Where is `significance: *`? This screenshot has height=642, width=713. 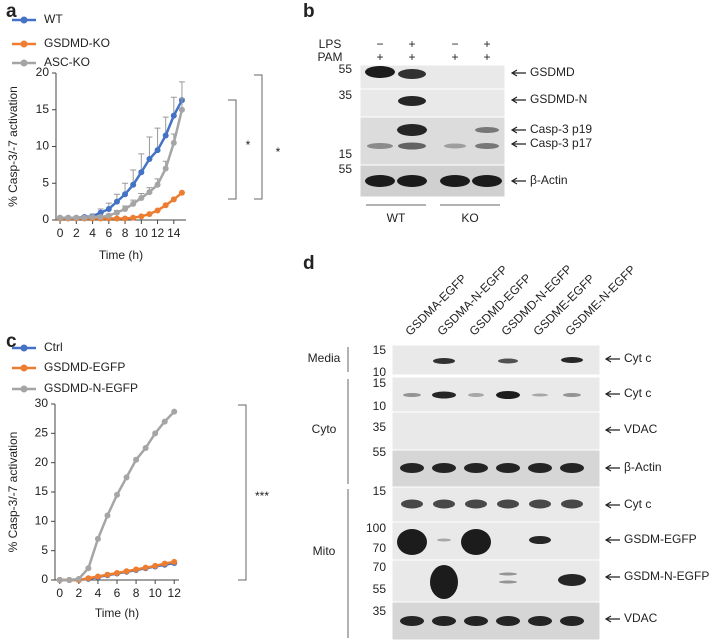 significance: * is located at coordinates (278, 152).